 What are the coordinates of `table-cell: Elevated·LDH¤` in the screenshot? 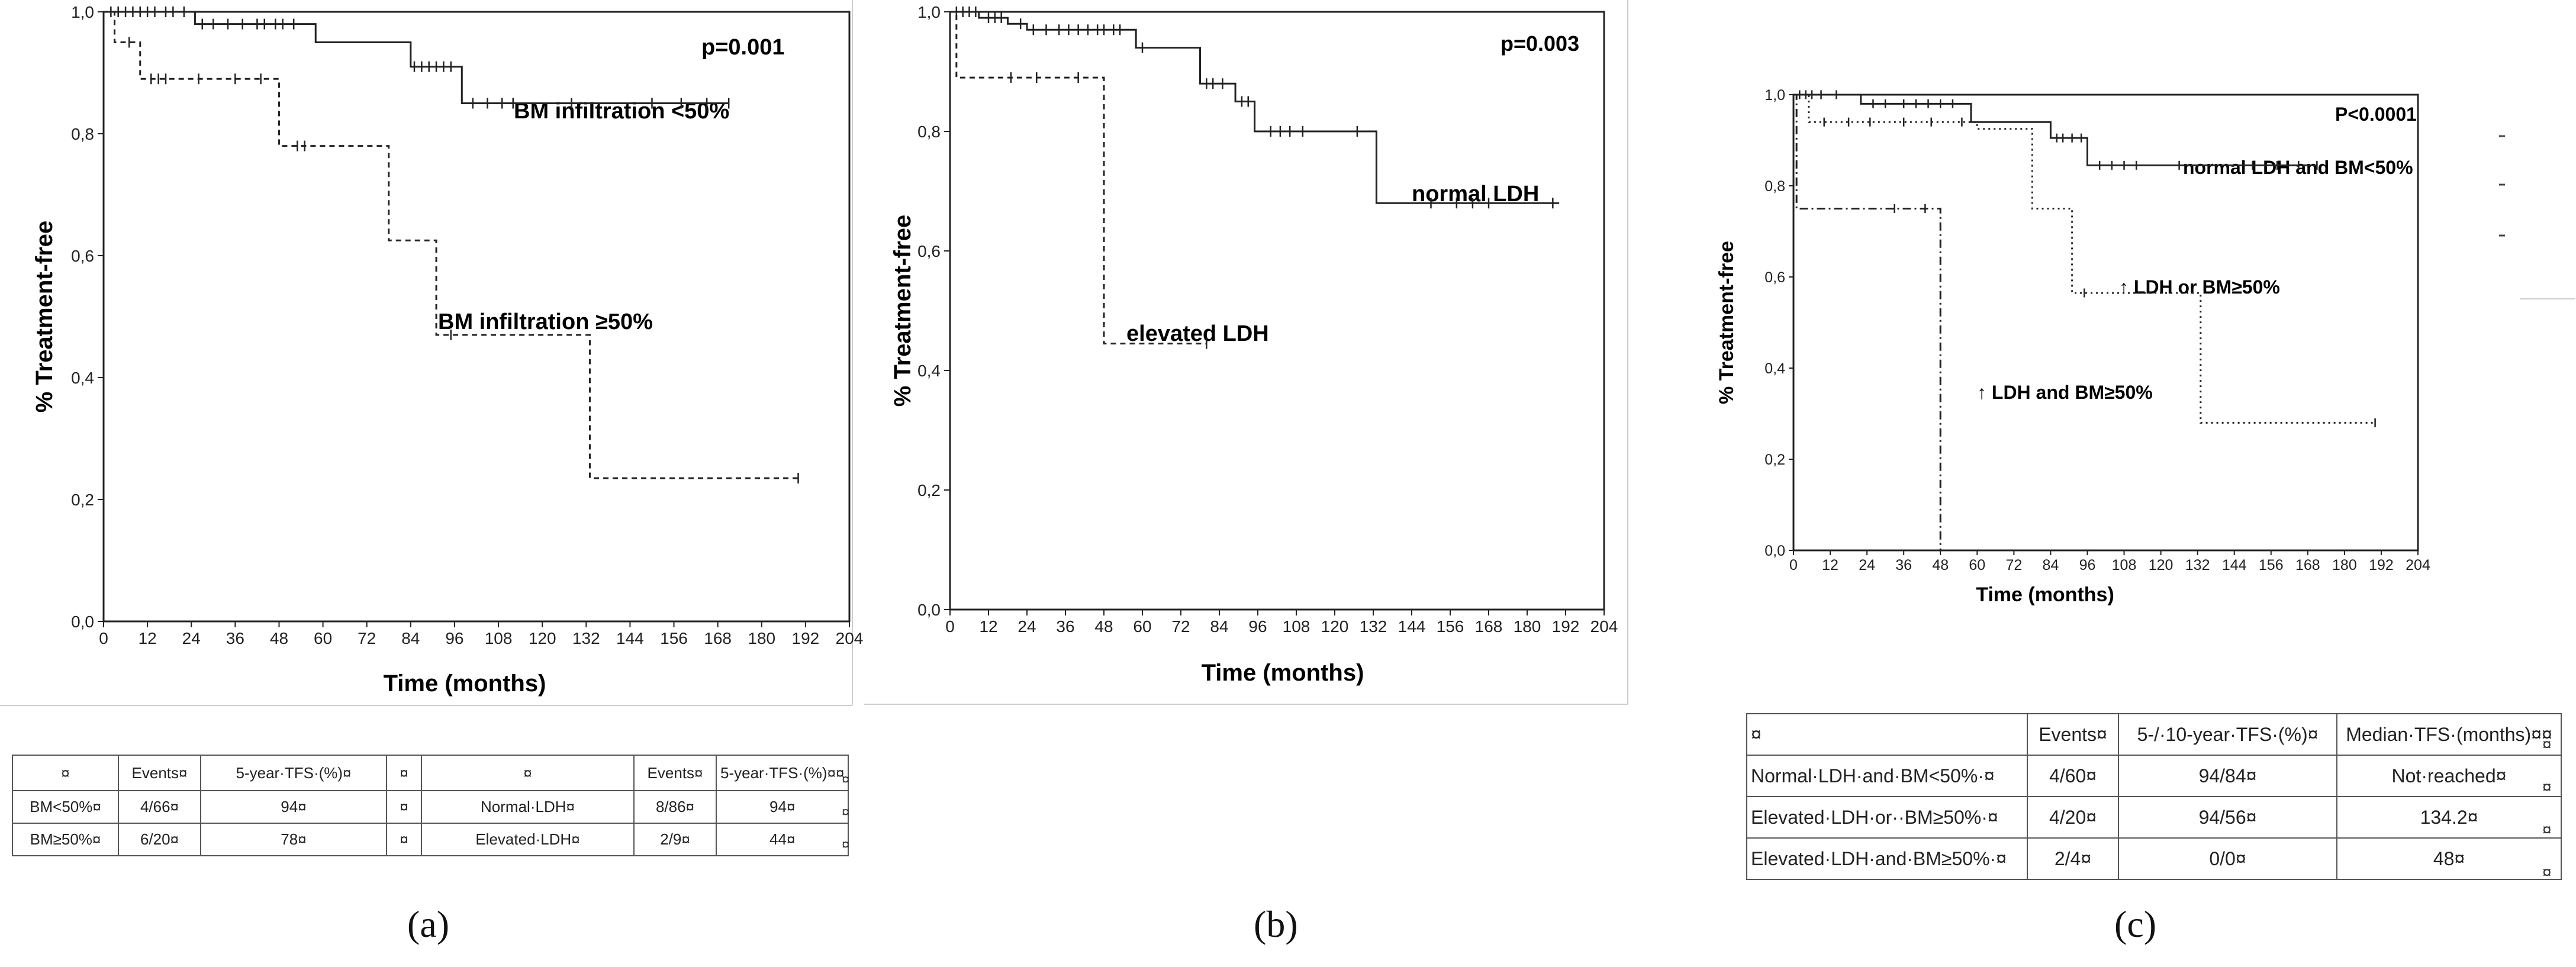 It's located at (528, 839).